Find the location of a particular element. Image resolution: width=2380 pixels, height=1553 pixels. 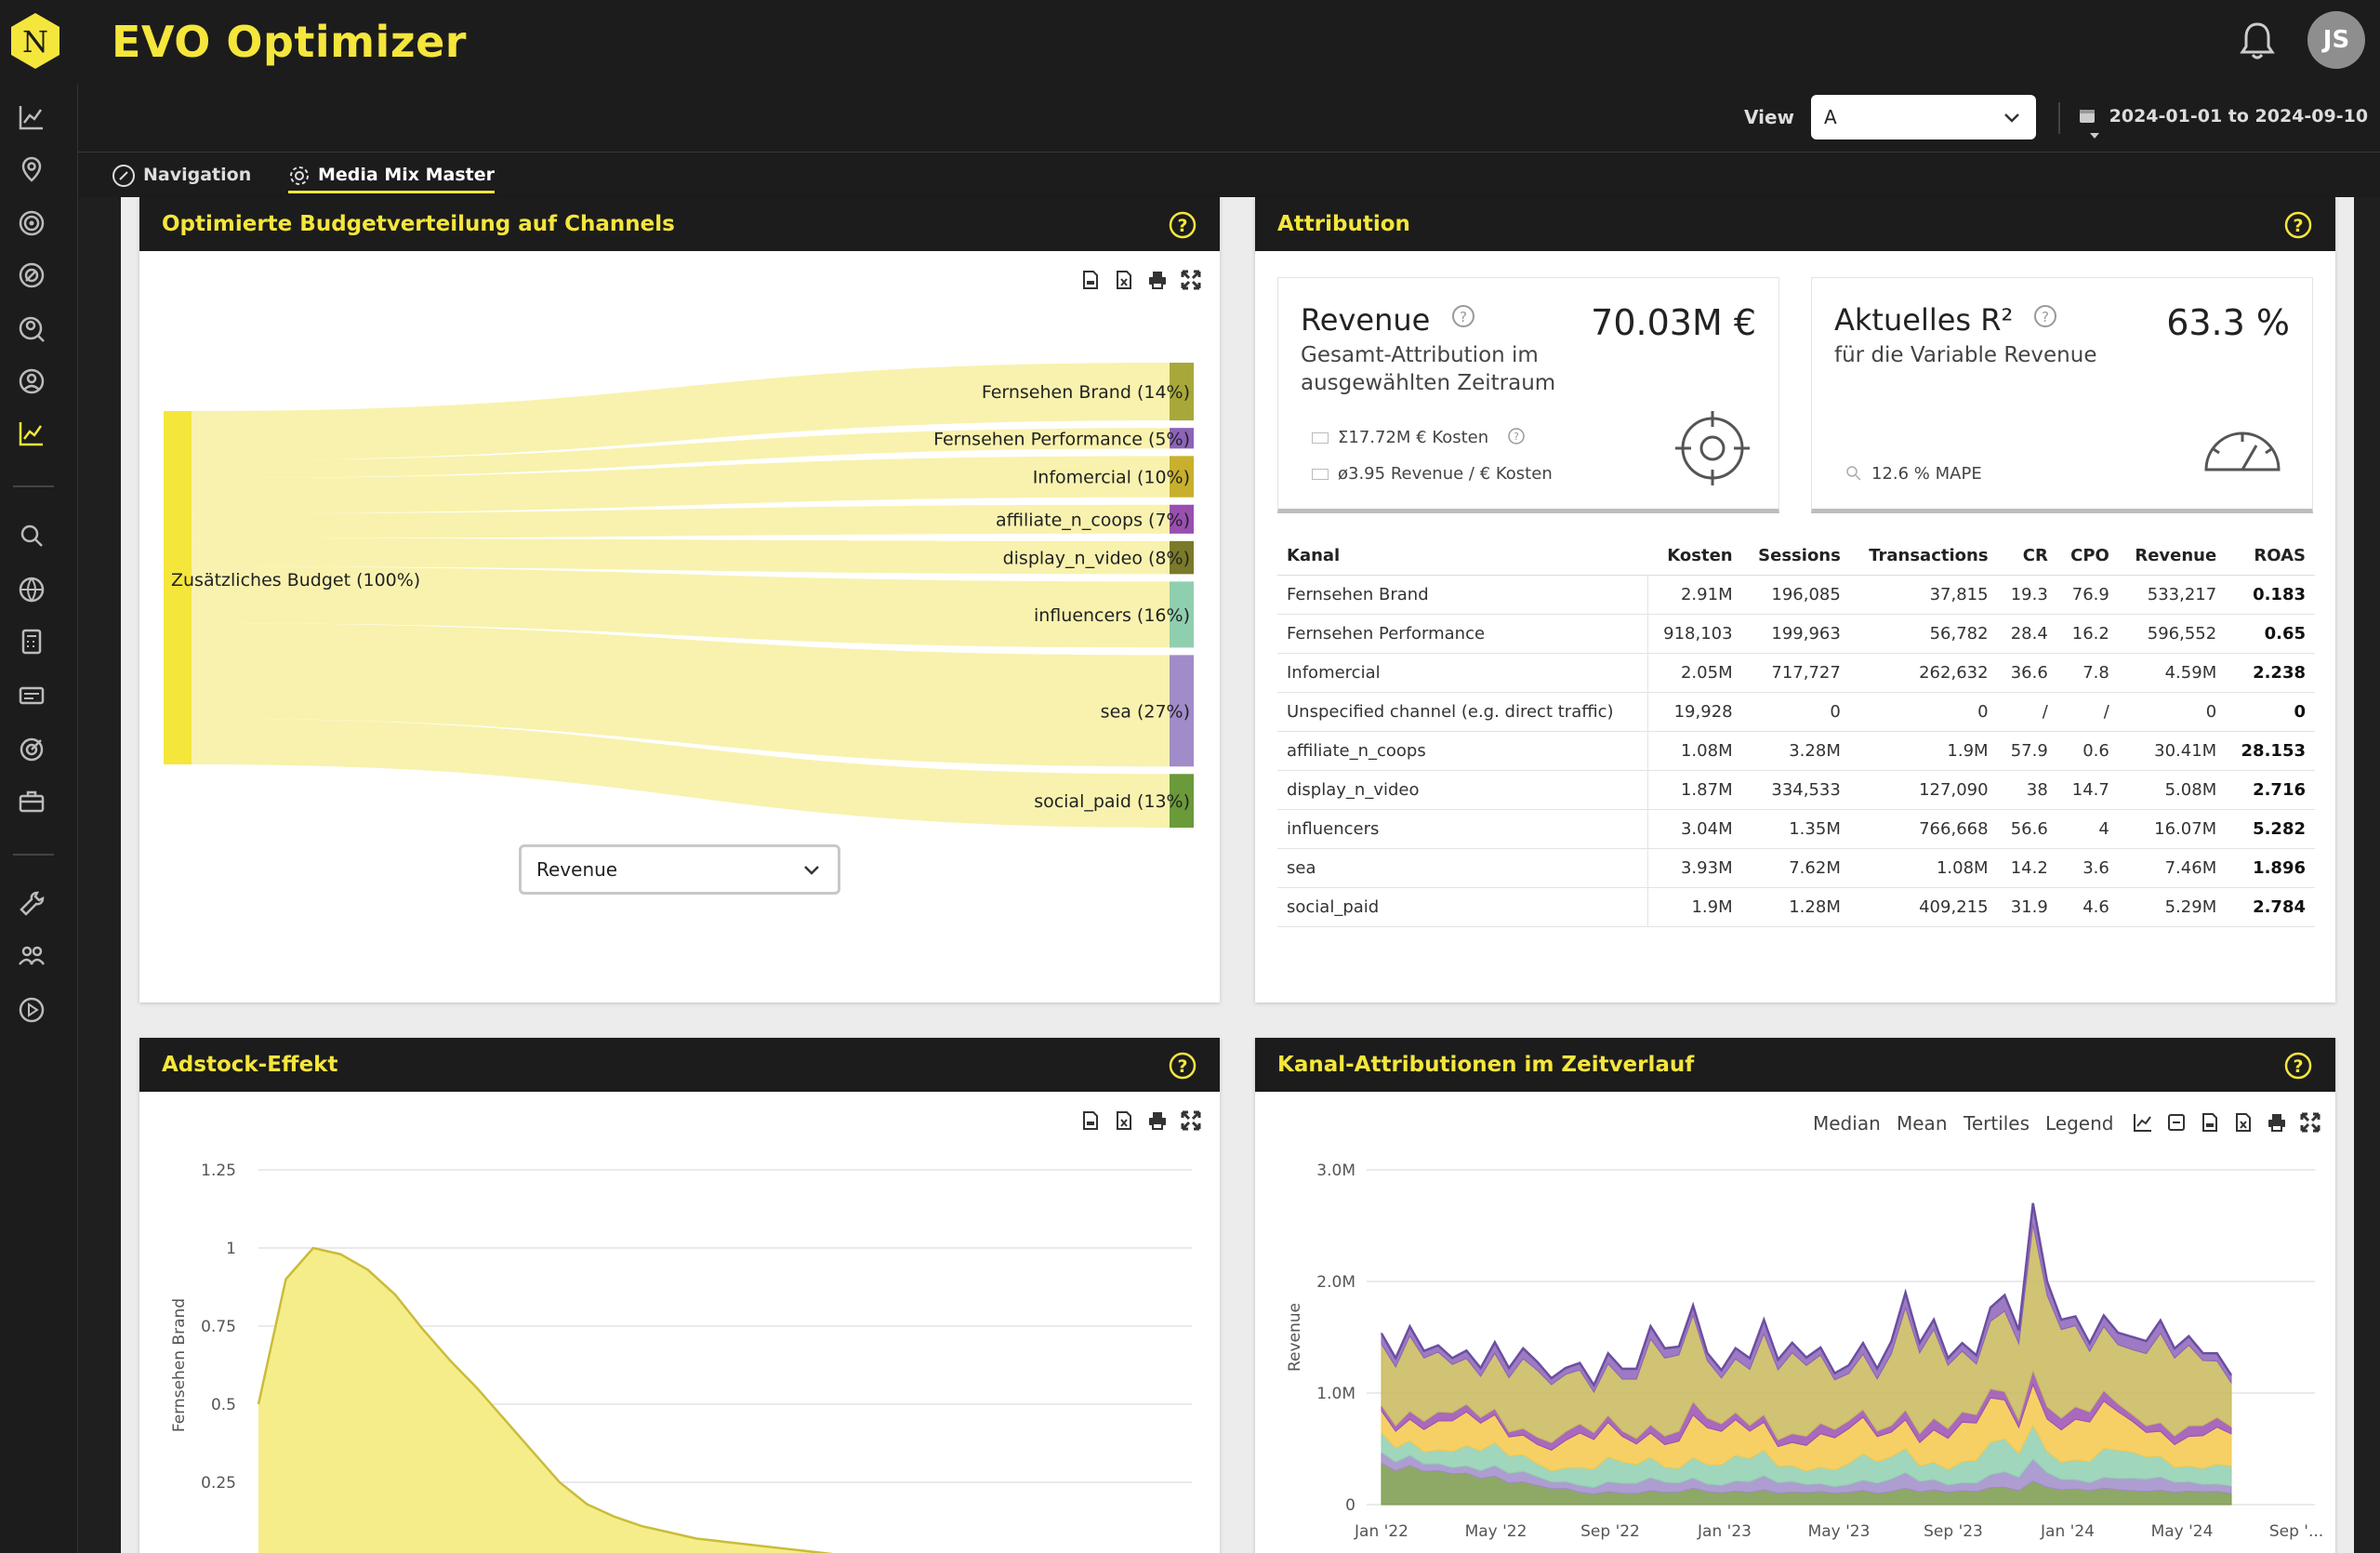

users-icon is located at coordinates (31, 956).